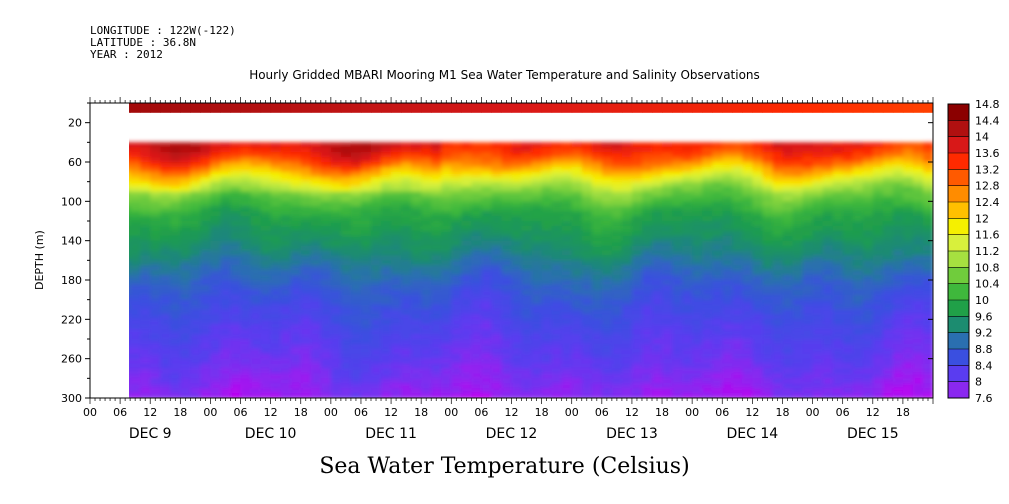 The width and height of the screenshot is (1009, 504). I want to click on surface-band-cell, so click(527, 108).